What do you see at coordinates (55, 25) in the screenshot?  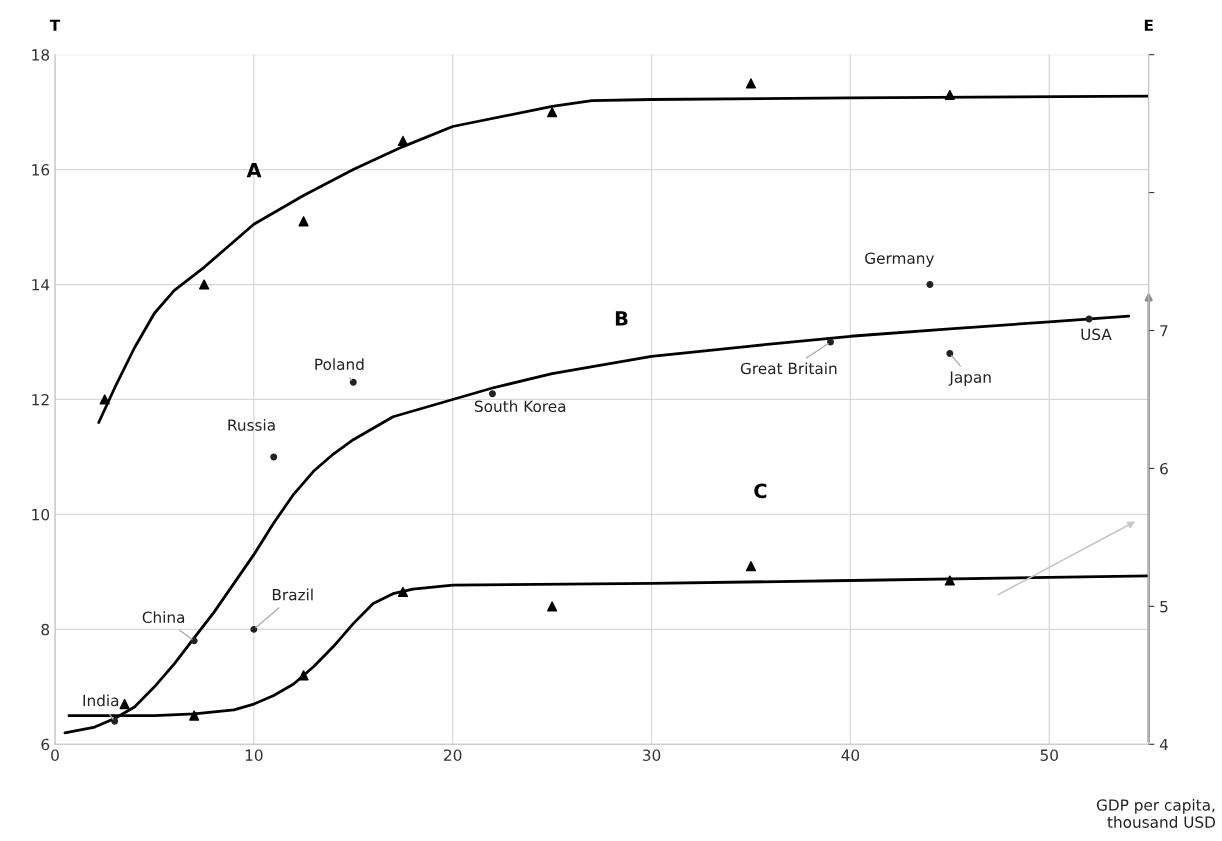 I see `y-axis-title: T` at bounding box center [55, 25].